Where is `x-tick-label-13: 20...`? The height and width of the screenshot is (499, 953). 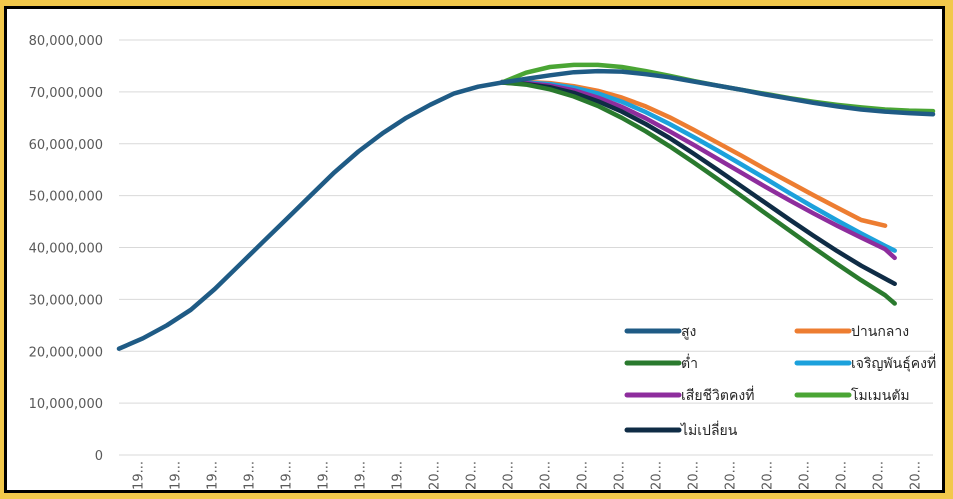 x-tick-label-13: 20... is located at coordinates (620, 475).